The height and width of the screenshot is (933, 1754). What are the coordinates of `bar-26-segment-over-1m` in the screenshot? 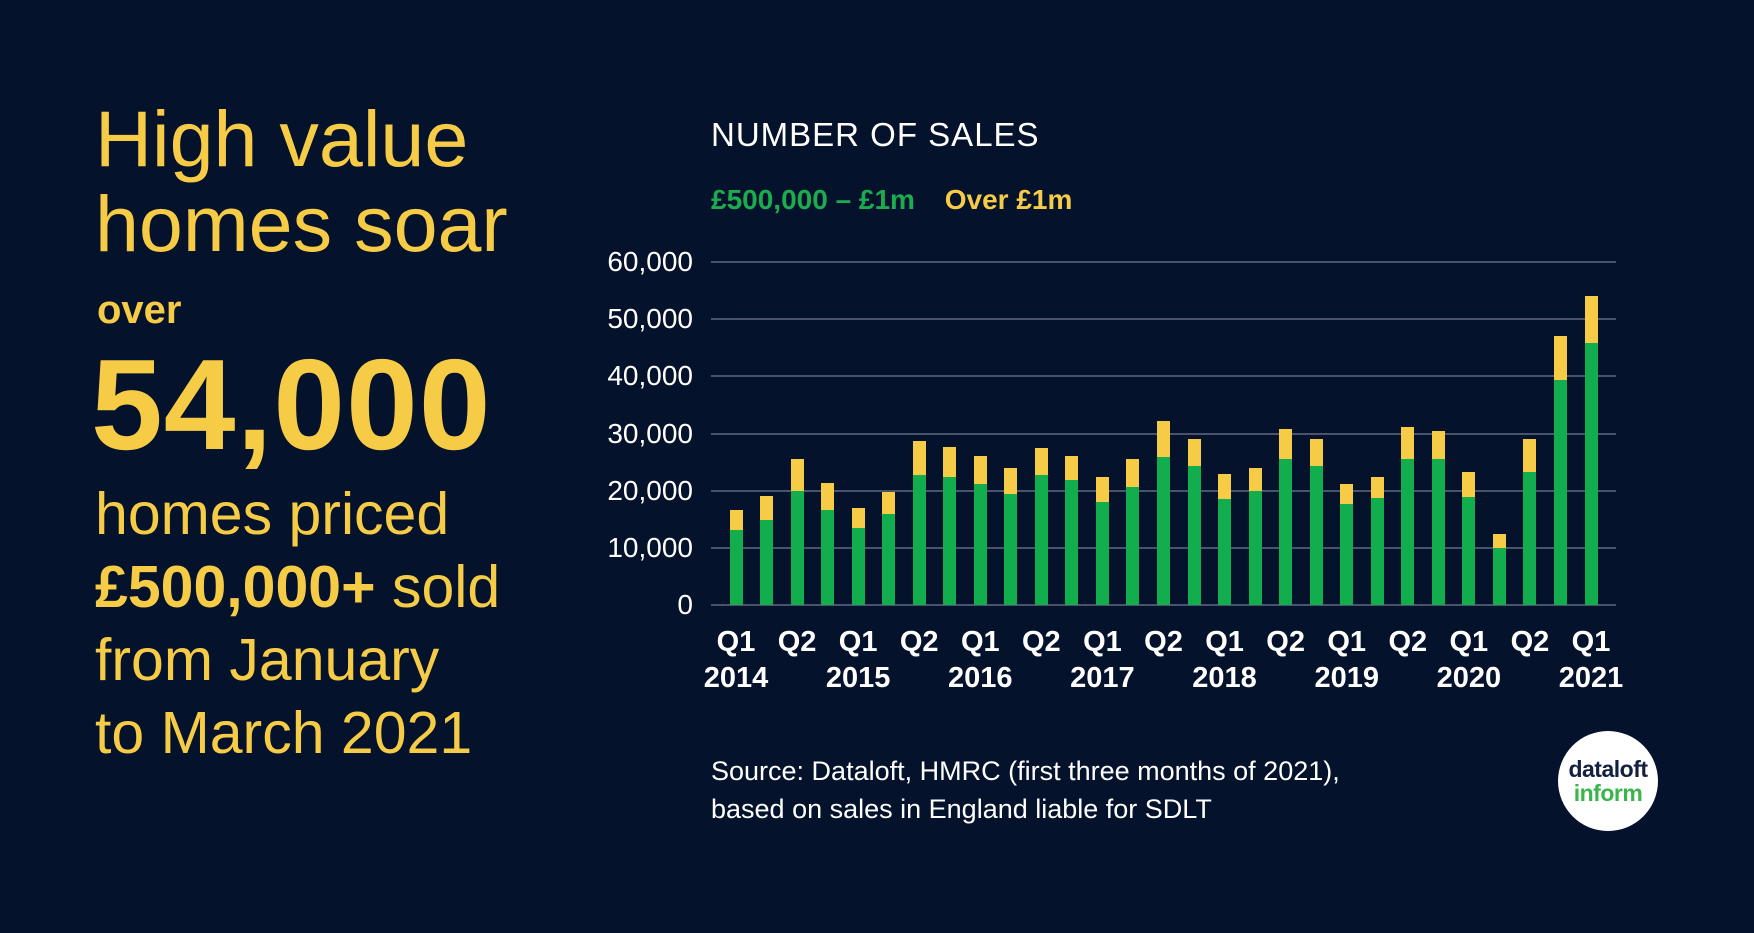 It's located at (1499, 541).